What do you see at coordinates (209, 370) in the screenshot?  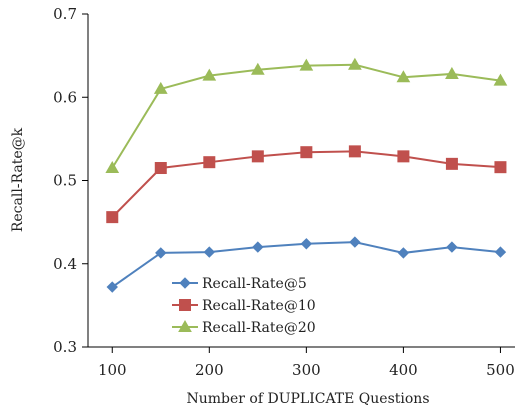 I see `x-tick-label: 200` at bounding box center [209, 370].